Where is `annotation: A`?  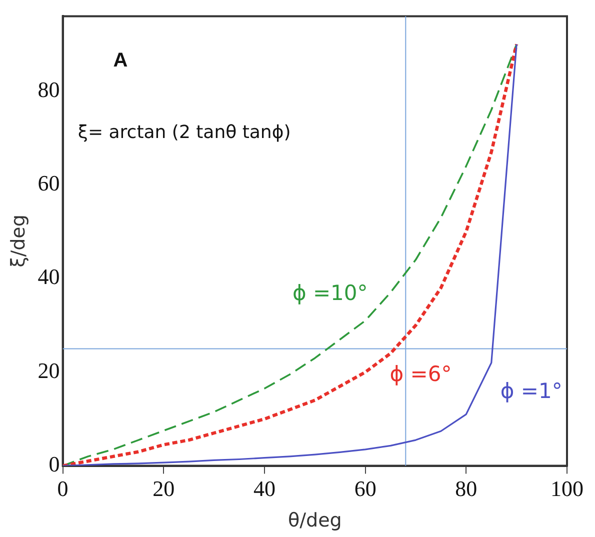
annotation: A is located at coordinates (120, 61).